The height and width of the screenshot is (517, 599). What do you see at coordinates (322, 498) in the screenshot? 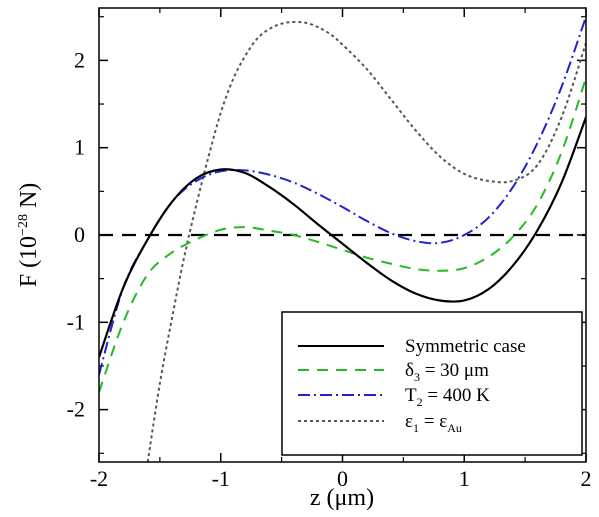
I see `x-axis-title-main: z (` at bounding box center [322, 498].